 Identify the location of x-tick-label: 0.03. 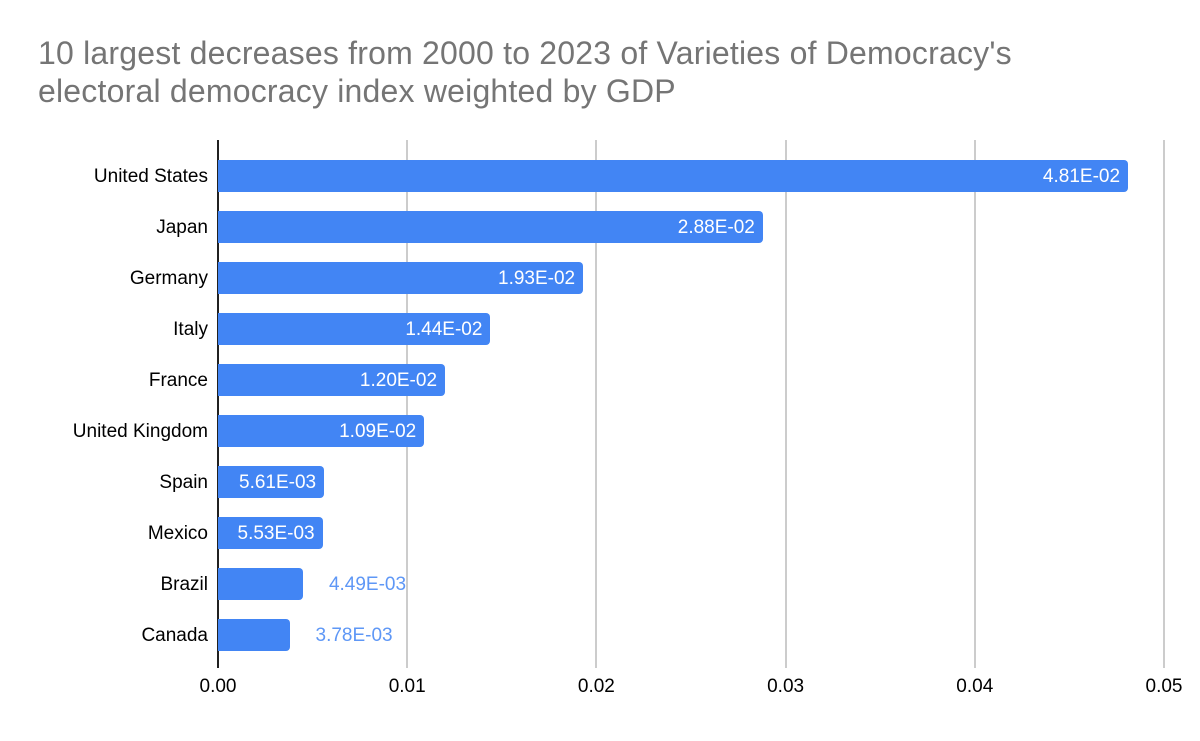
(786, 686).